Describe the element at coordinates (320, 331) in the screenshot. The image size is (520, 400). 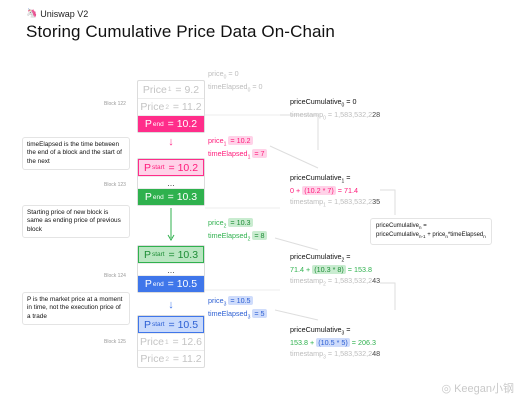
I see `cumulative-head: priceCumulative3 =` at that location.